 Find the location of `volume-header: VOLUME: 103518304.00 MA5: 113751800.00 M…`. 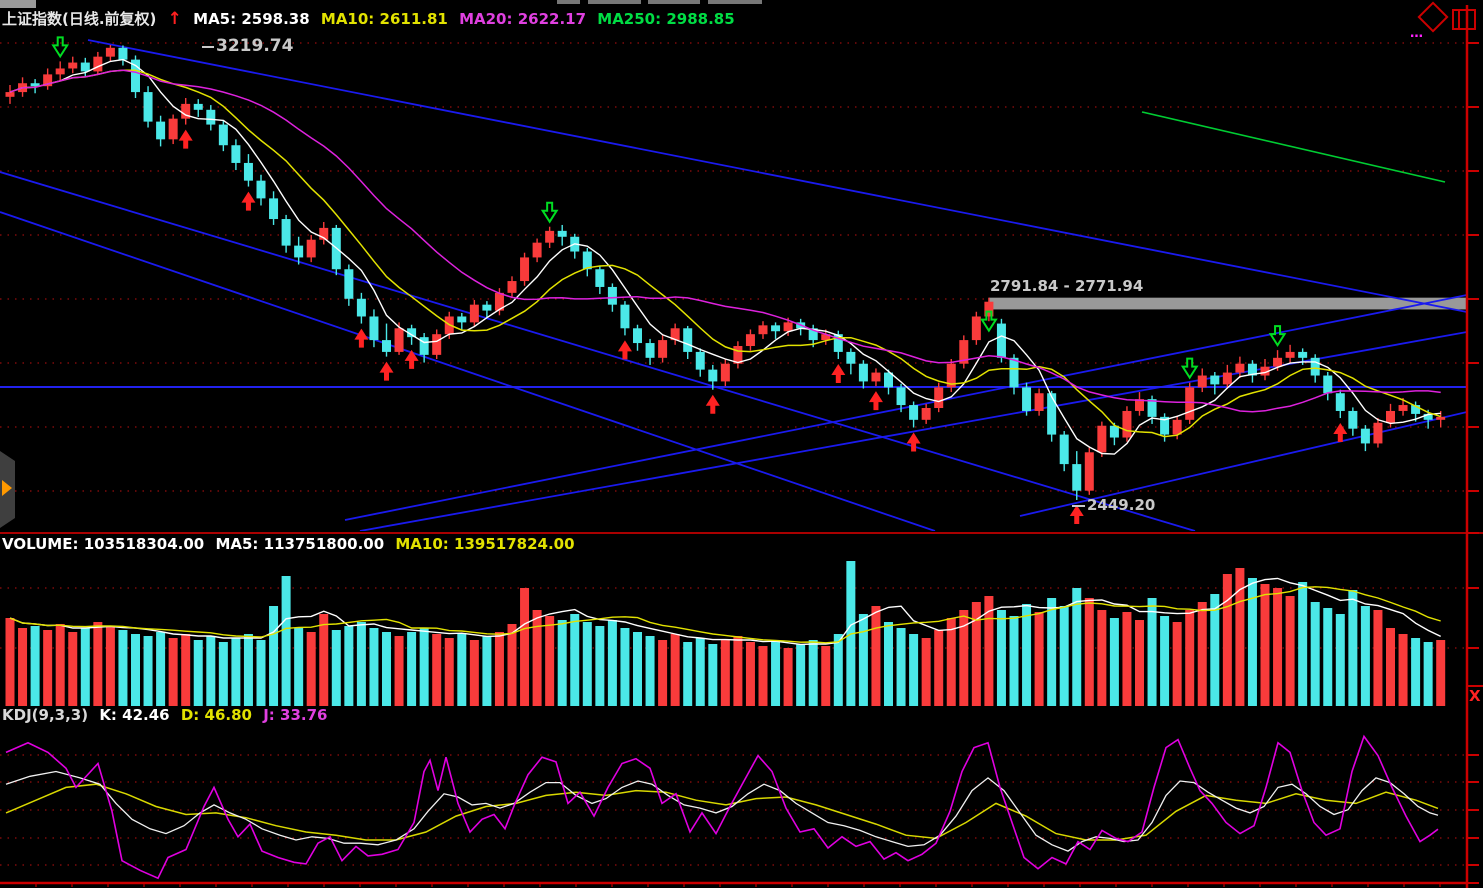

volume-header: VOLUME: 103518304.00 MA5: 113751800.00 M… is located at coordinates (291, 544).